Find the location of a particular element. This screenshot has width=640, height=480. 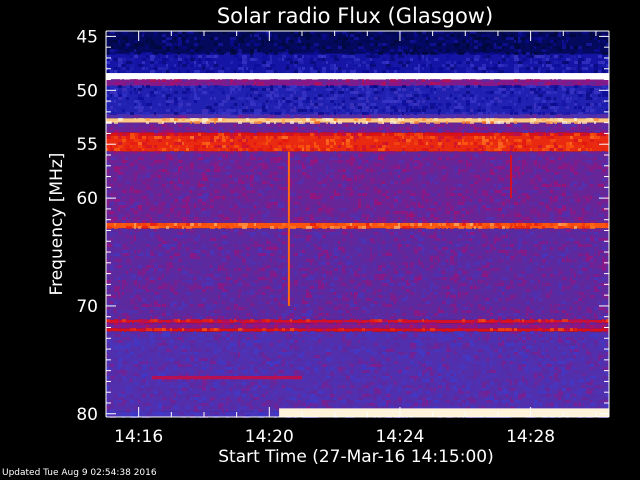

x-axis-label: Start Time (27-Mar-16 14:15:00) is located at coordinates (355, 457).